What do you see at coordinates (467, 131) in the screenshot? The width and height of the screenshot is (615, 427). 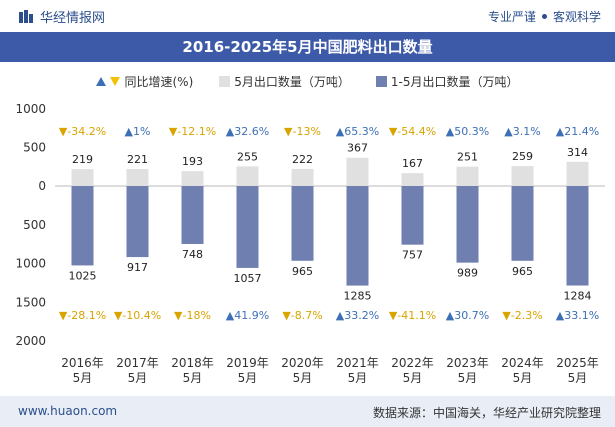 I see `monthly-growth-label: ▲50.3%` at bounding box center [467, 131].